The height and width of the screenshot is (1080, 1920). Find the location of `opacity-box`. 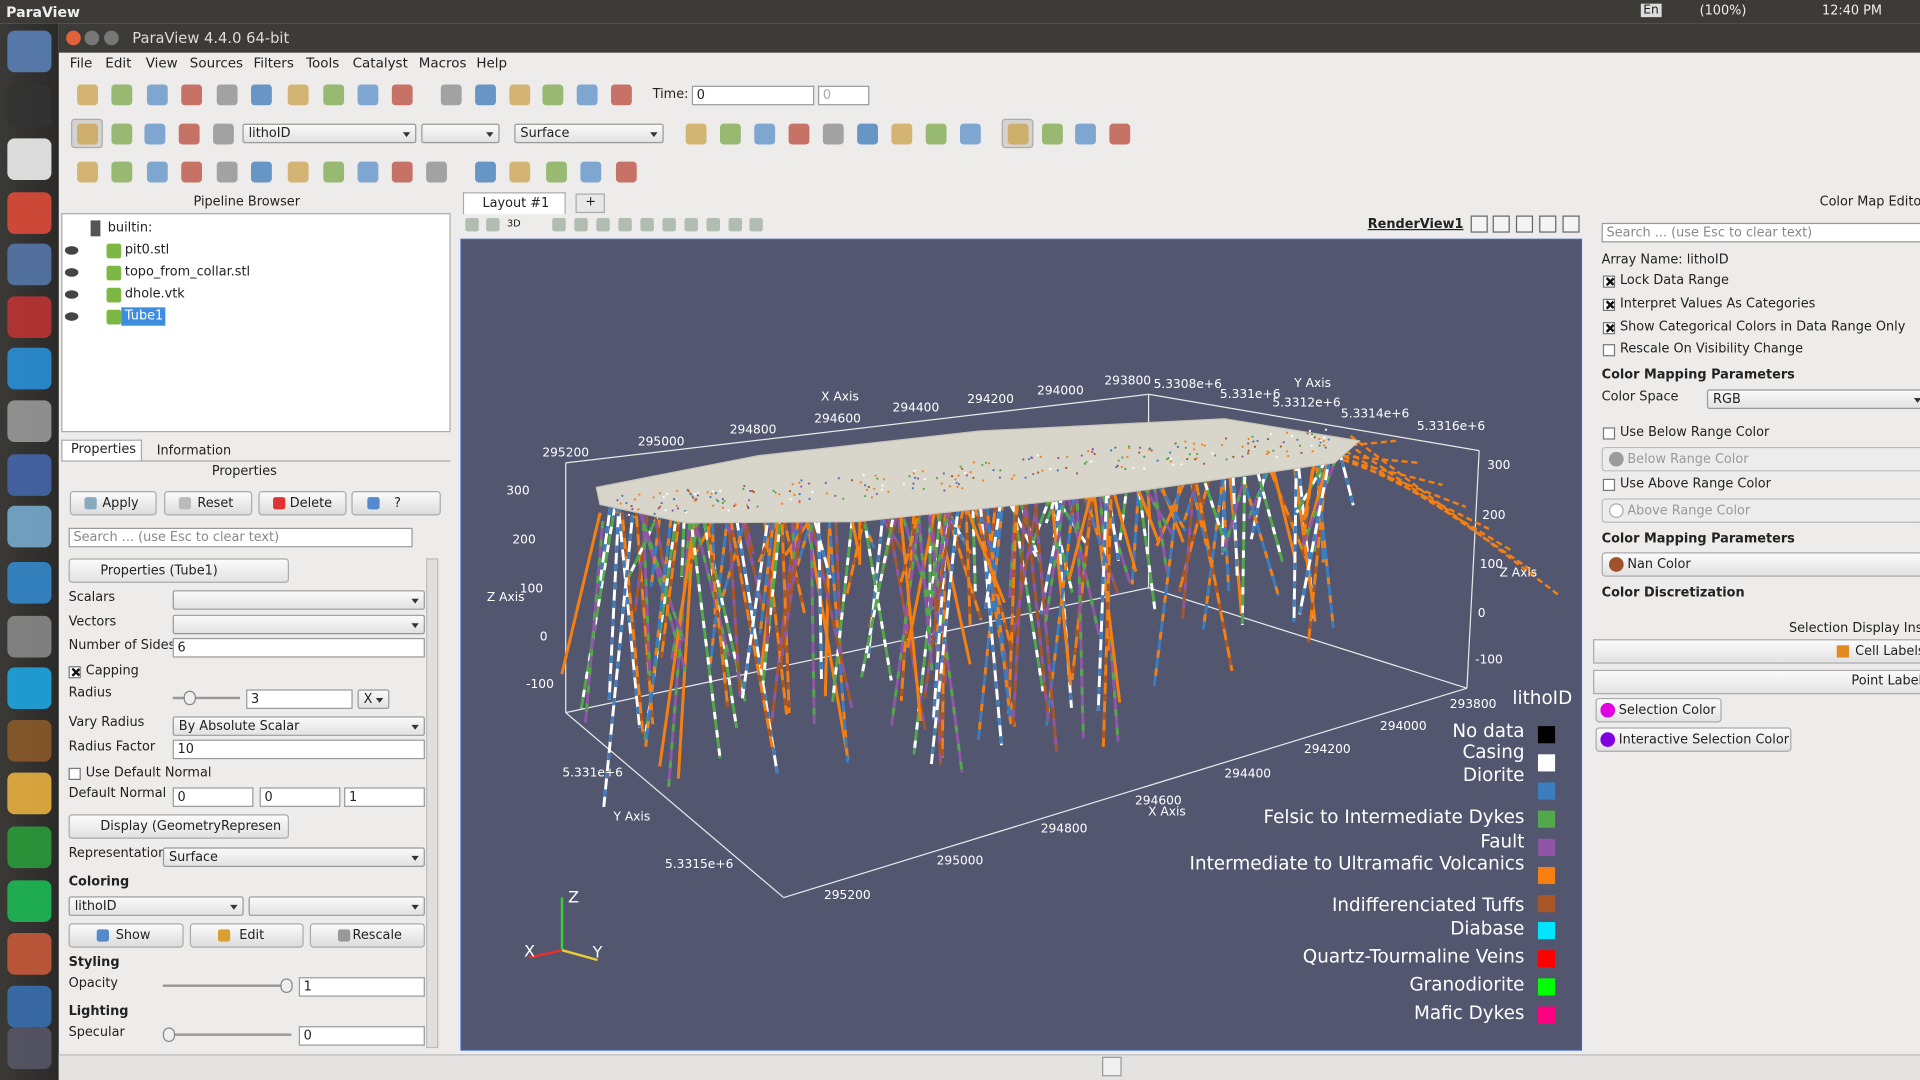

opacity-box is located at coordinates (361, 987).